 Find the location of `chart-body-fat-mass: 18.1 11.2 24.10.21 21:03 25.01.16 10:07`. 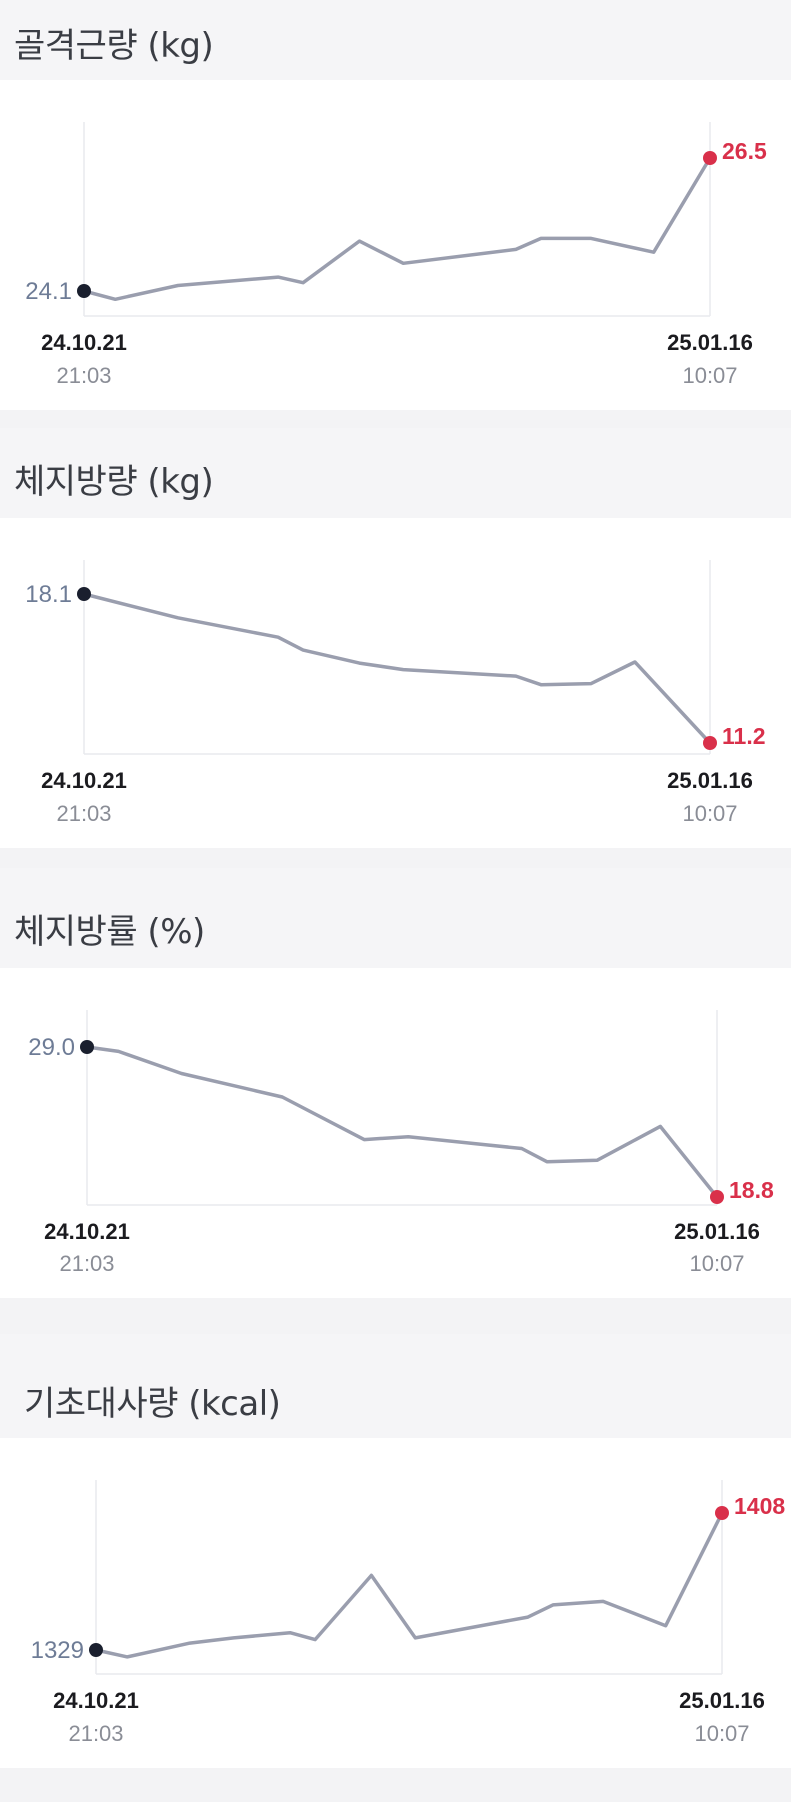

chart-body-fat-mass: 18.1 11.2 24.10.21 21:03 25.01.16 10:07 is located at coordinates (395, 693).